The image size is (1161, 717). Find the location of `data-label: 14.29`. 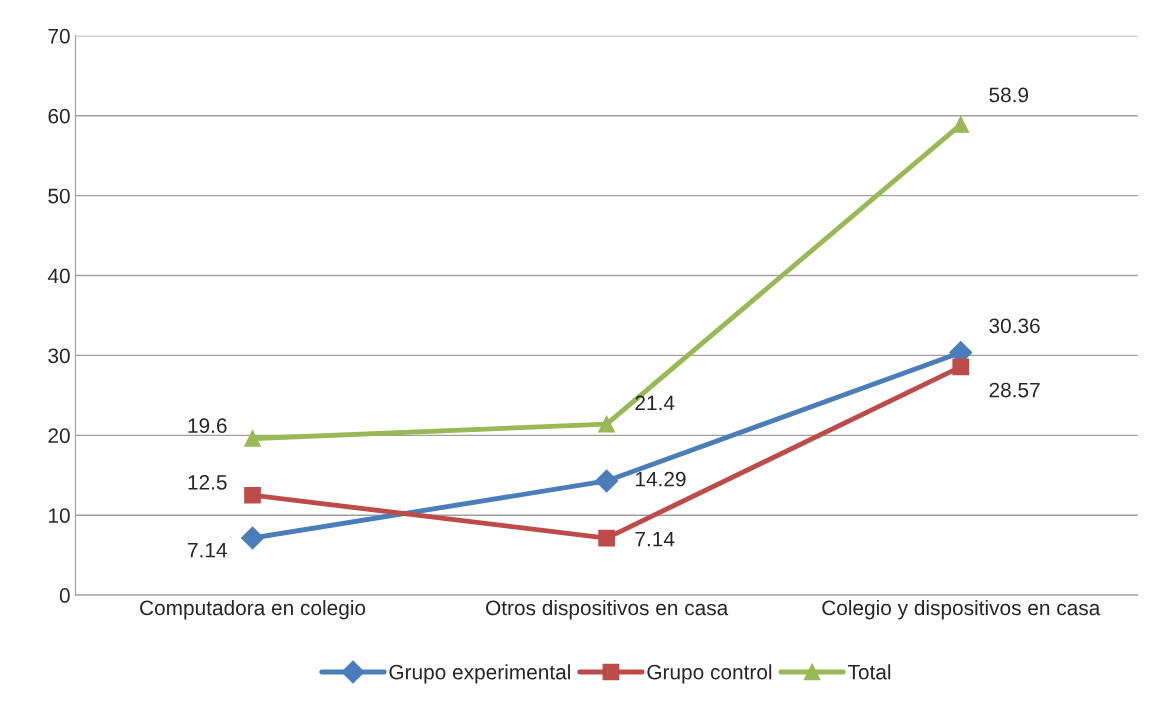

data-label: 14.29 is located at coordinates (660, 479).